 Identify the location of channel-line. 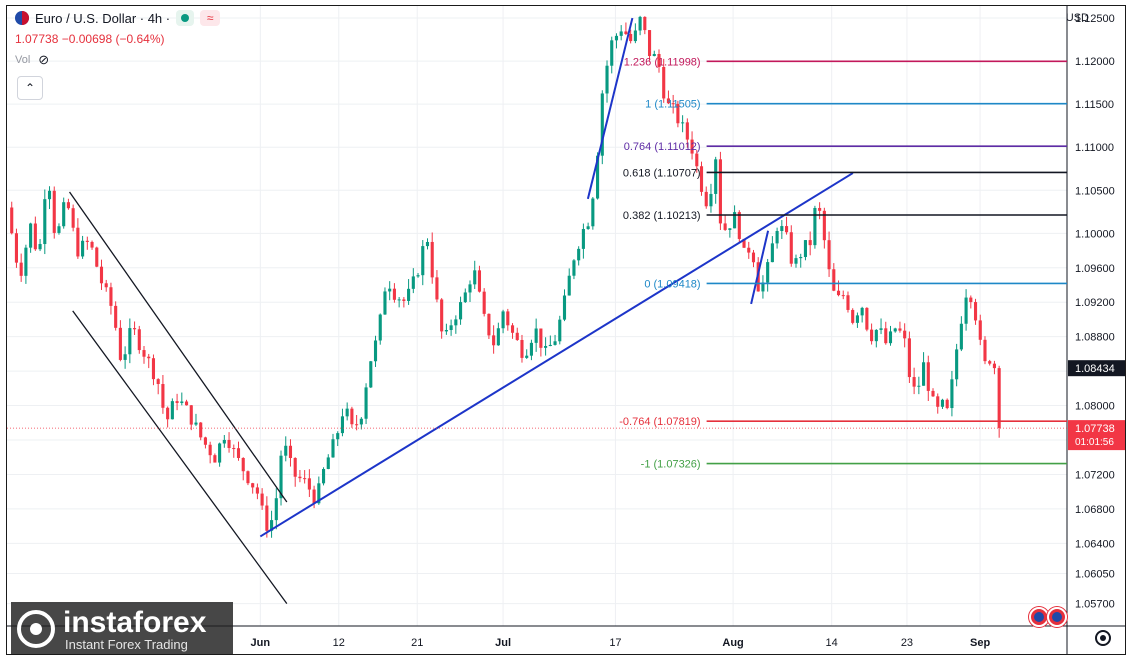
(180, 457).